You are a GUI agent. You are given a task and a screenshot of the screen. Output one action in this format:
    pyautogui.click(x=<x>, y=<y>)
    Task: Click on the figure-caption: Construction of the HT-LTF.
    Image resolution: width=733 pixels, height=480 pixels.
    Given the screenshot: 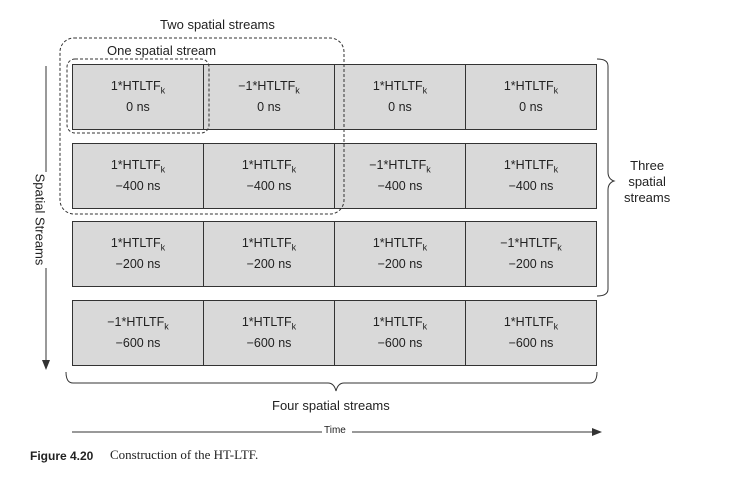 What is the action you would take?
    pyautogui.click(x=184, y=454)
    